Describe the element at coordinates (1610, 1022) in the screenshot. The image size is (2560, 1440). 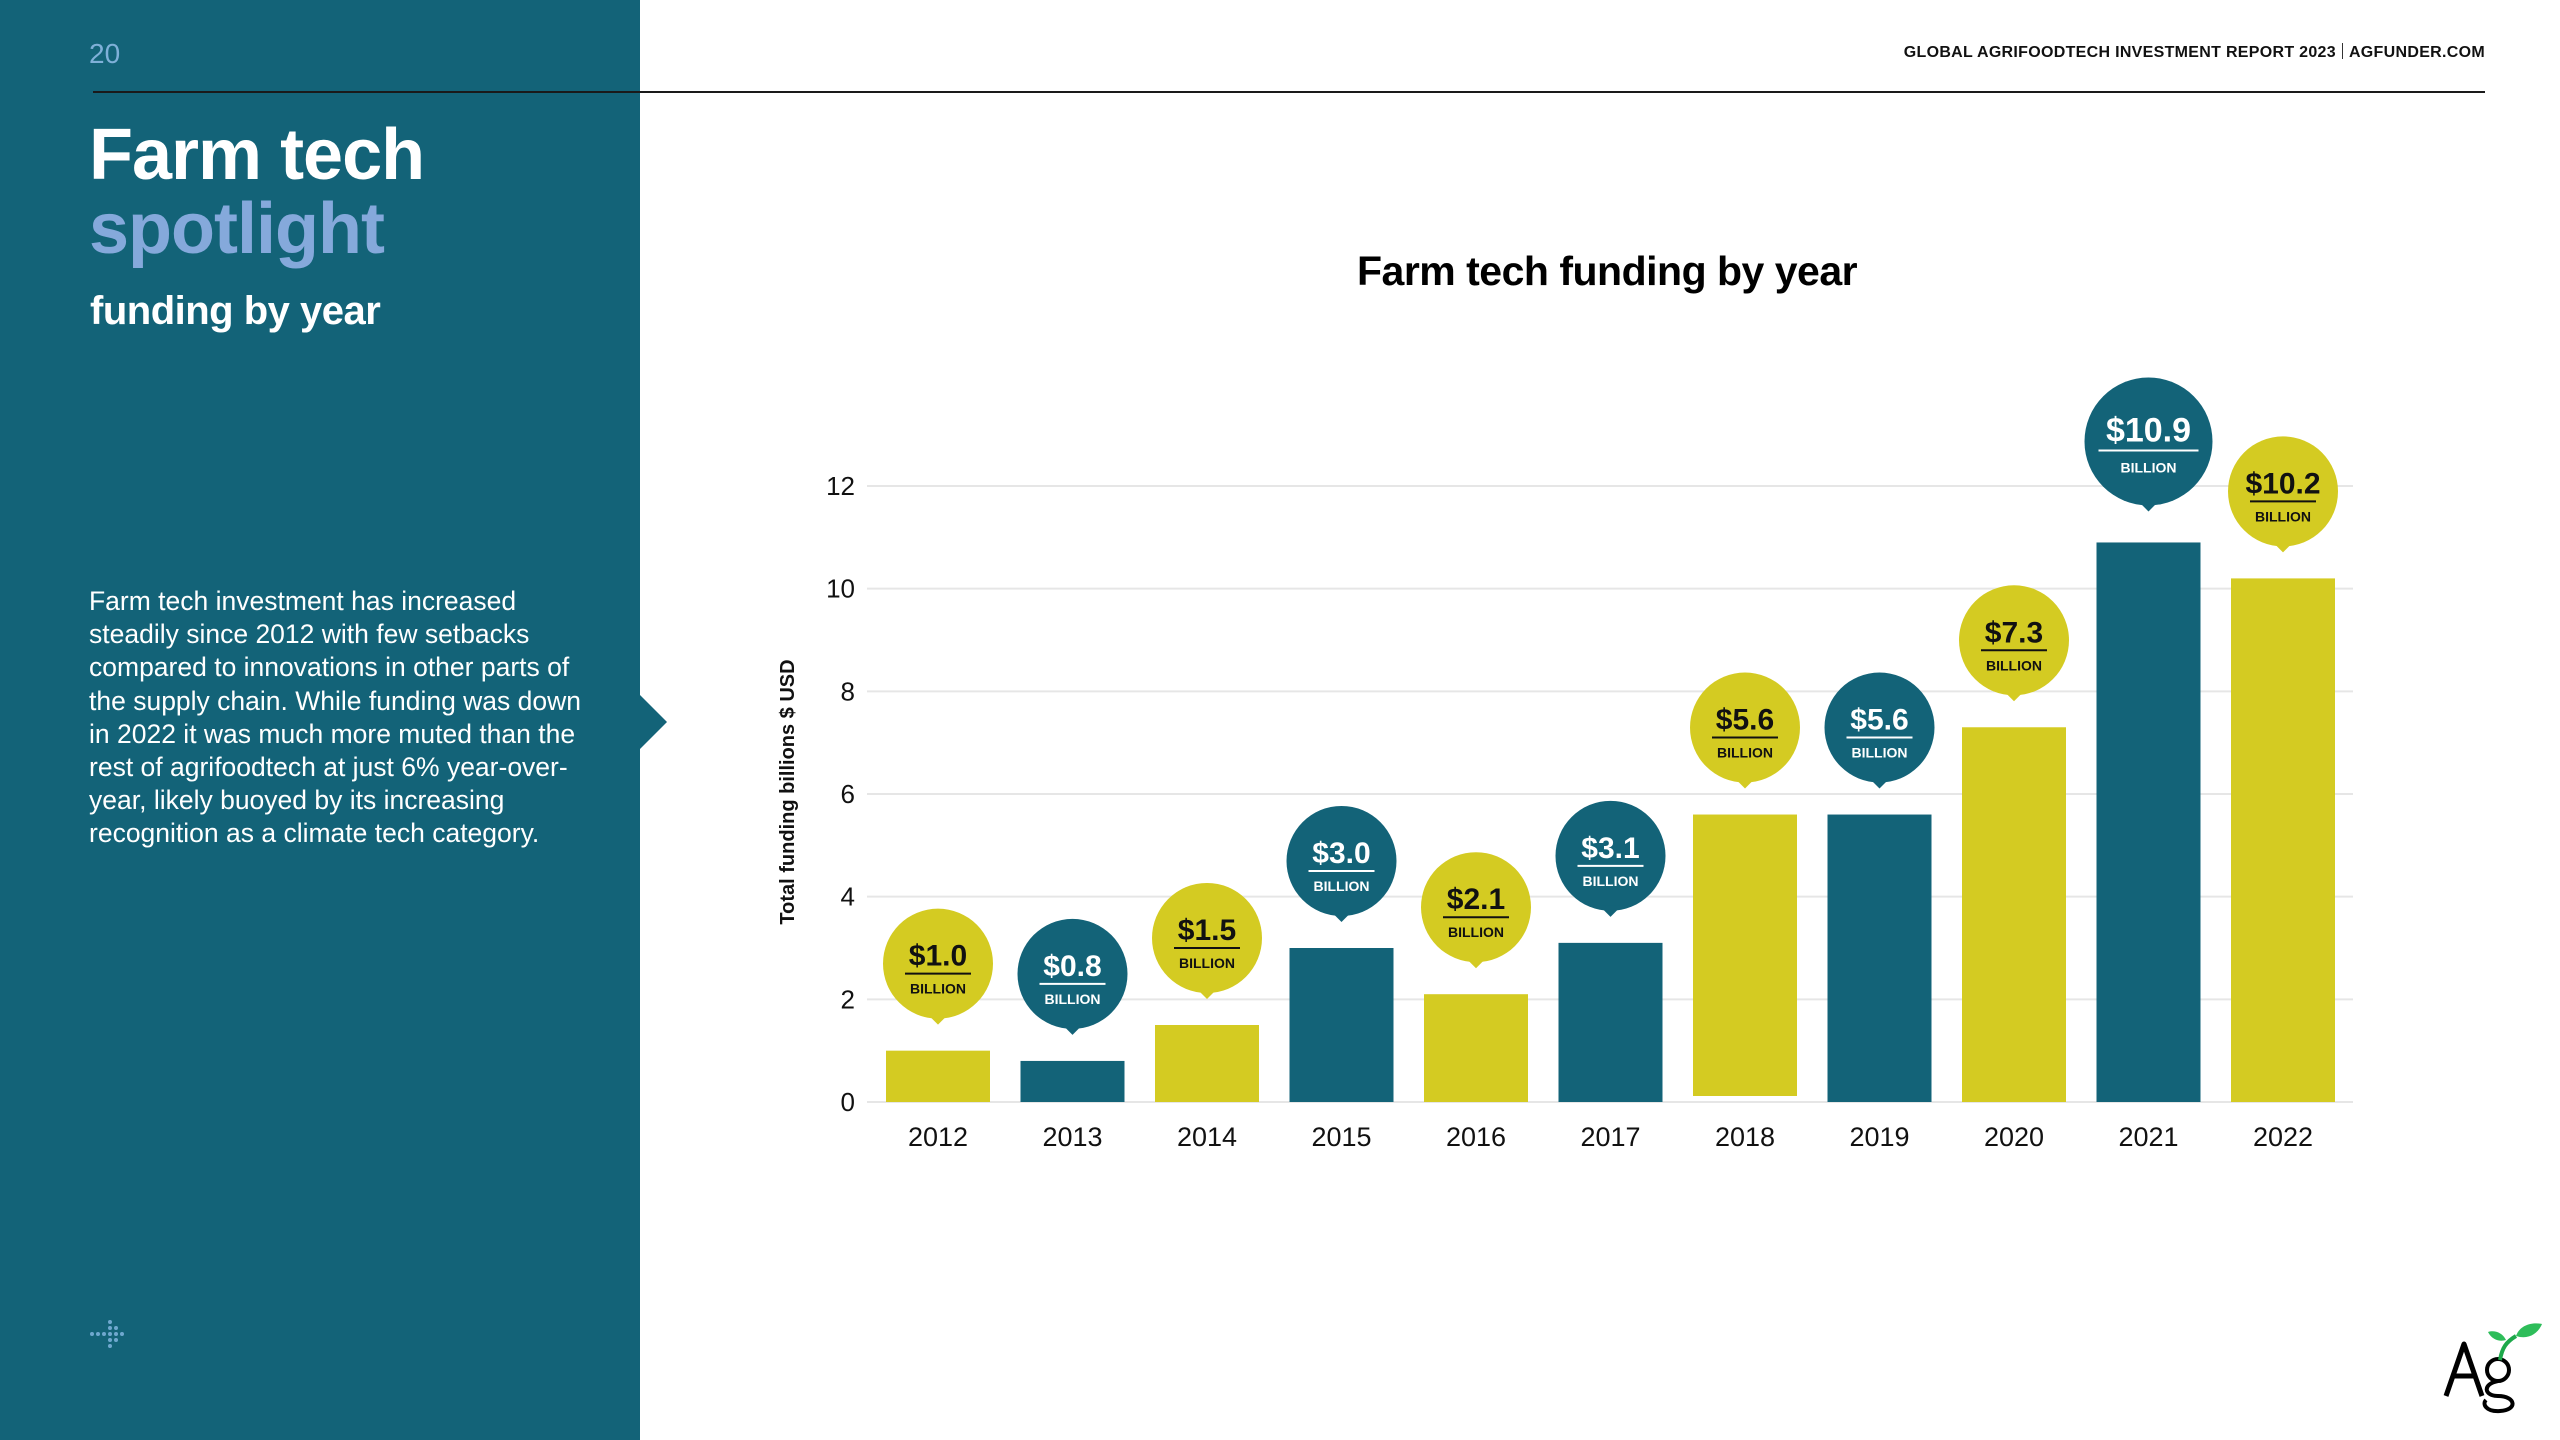
I see `bar-2017` at that location.